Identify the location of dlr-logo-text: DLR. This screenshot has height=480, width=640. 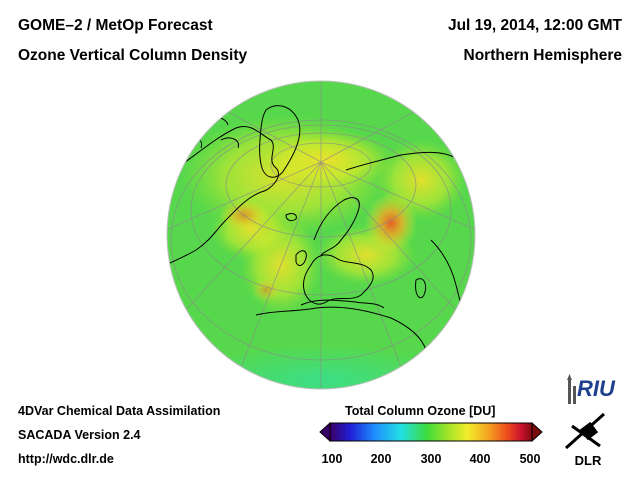
(588, 460).